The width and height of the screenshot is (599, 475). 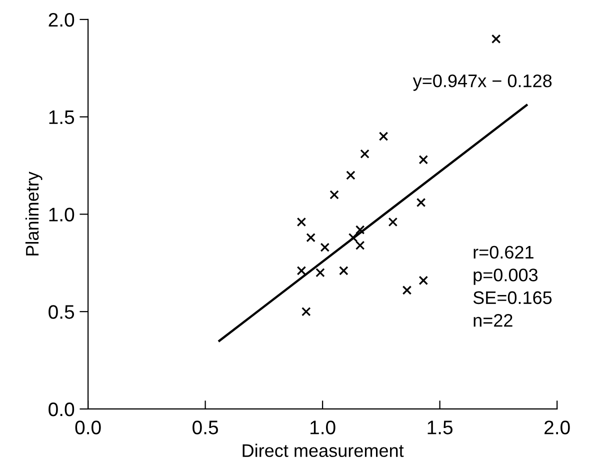 What do you see at coordinates (61, 312) in the screenshot?
I see `y-tick-label: 0.5` at bounding box center [61, 312].